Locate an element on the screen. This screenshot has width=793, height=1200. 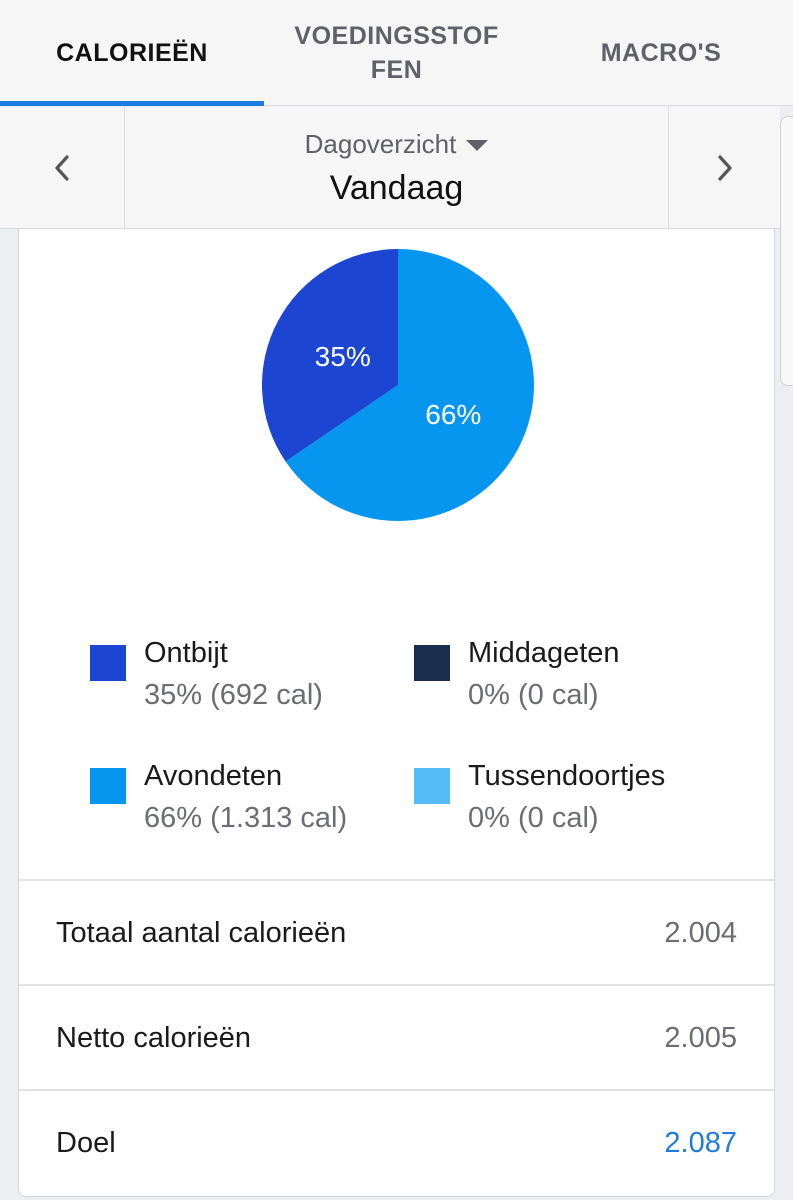
tab-calories: CALORIEËN is located at coordinates (132, 53).